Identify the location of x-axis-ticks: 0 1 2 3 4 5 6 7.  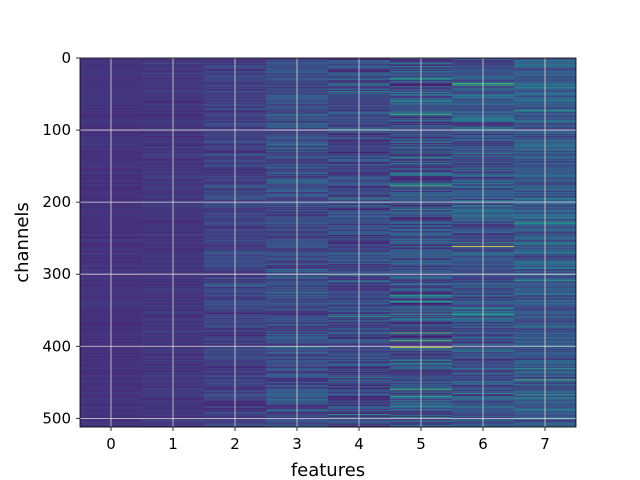
(328, 440).